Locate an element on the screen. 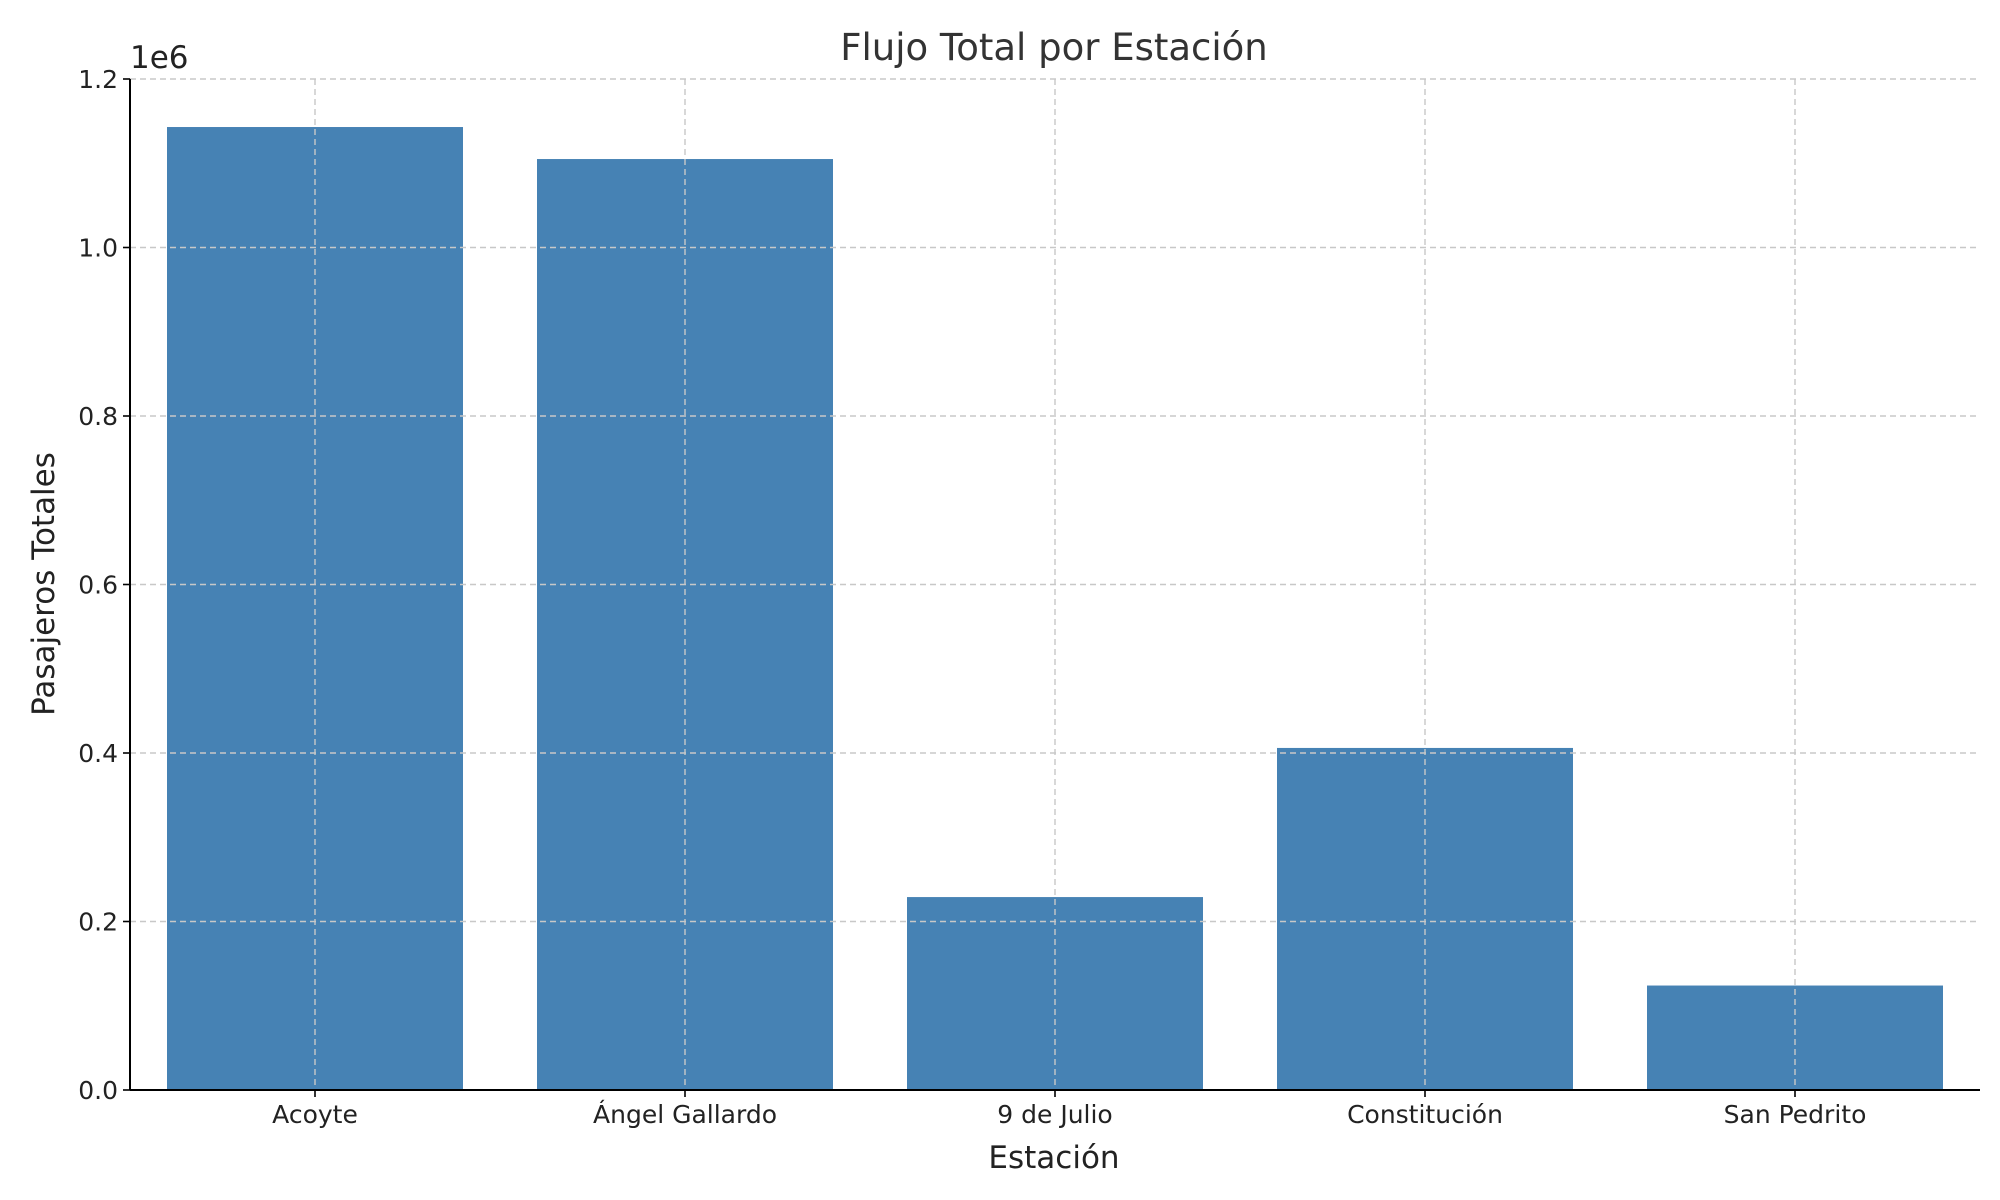 The width and height of the screenshot is (2000, 1200). y-tick-label: 0.4 is located at coordinates (98, 753).